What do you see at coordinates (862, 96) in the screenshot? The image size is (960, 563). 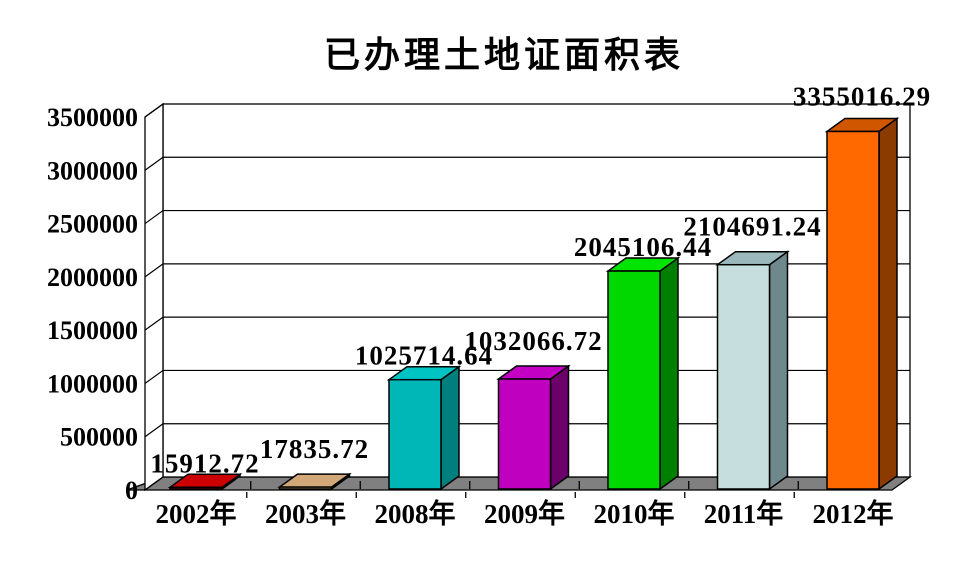 I see `value-label: 3355016.29` at bounding box center [862, 96].